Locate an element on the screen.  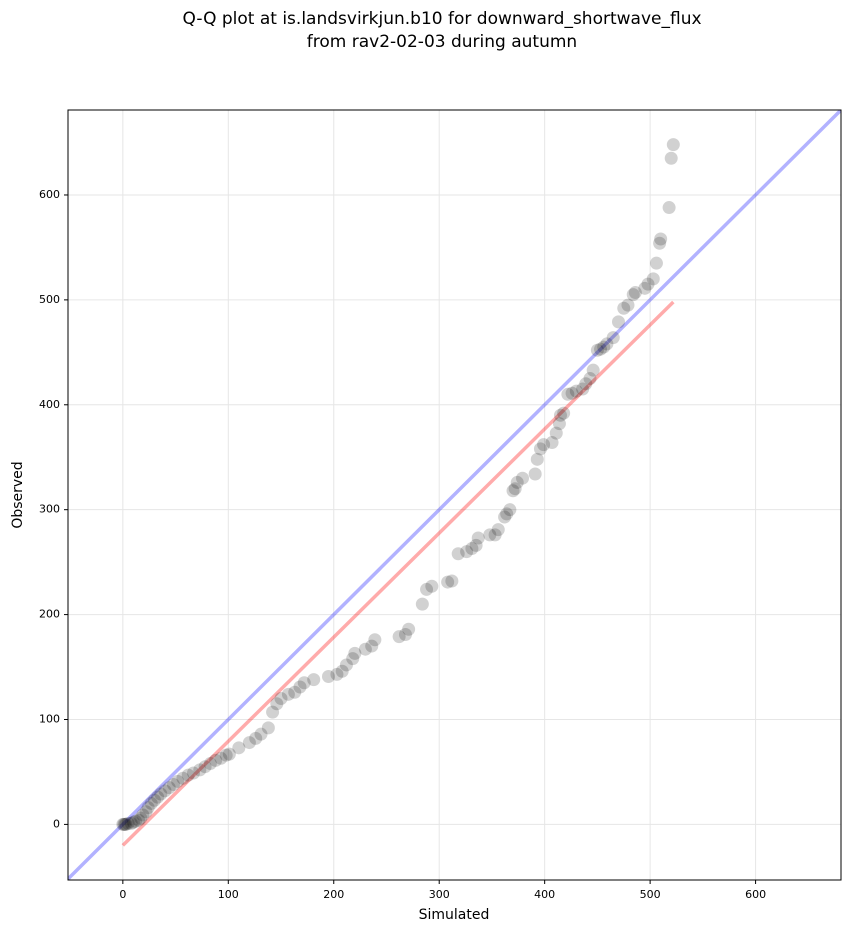
y-tick-label: 300 is located at coordinates (49, 509).